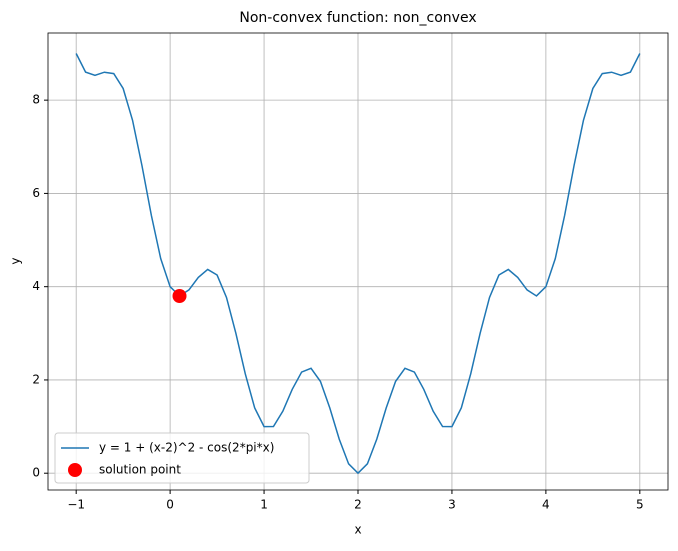 The width and height of the screenshot is (678, 551). Describe the element at coordinates (640, 505) in the screenshot. I see `x-tick-label: 5` at that location.